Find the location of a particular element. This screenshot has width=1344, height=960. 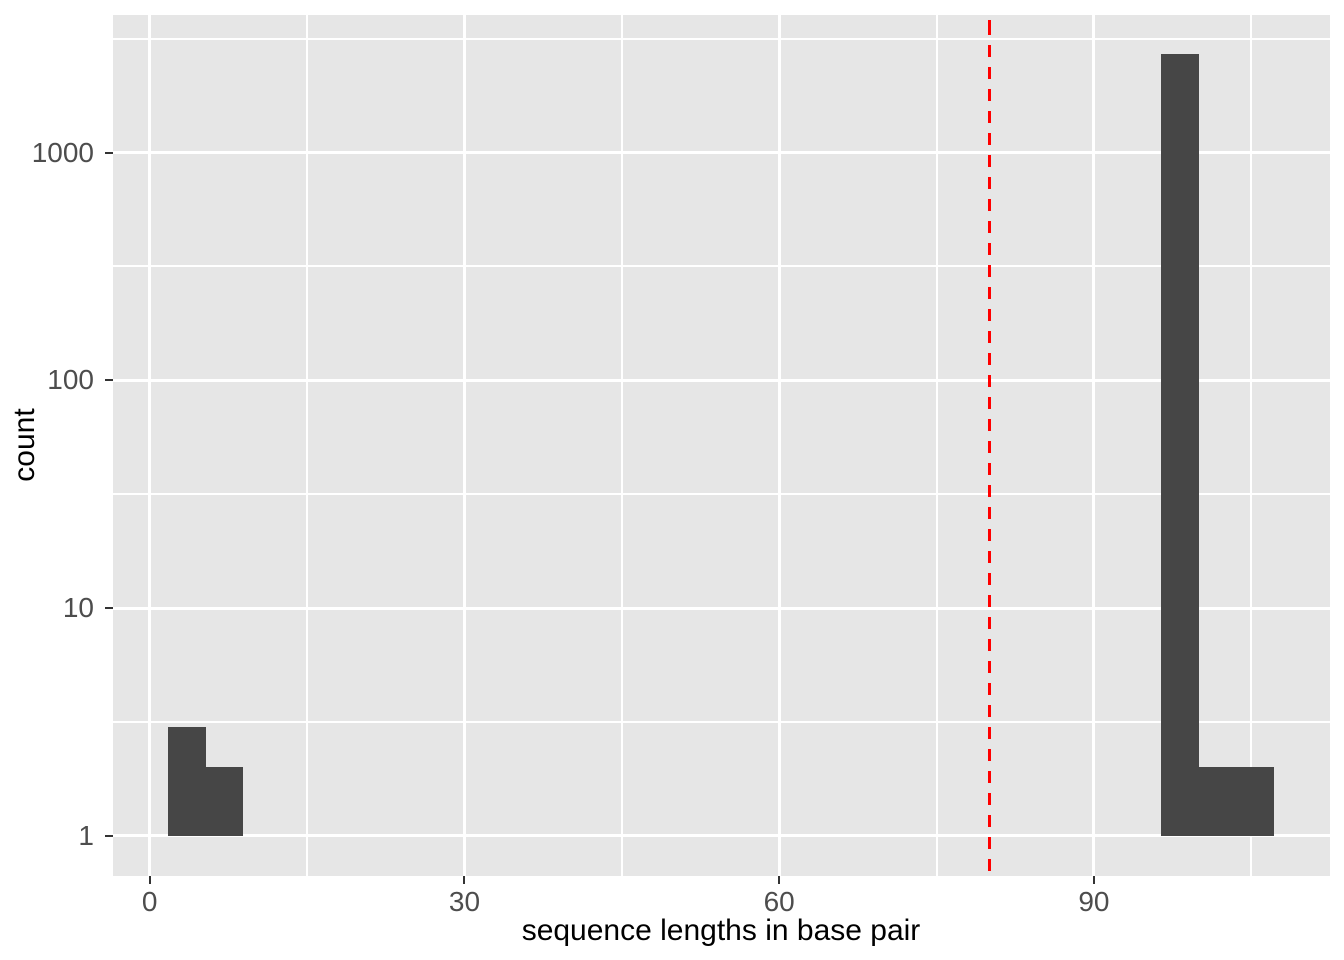

y-tick-label: 100 is located at coordinates (70, 380).